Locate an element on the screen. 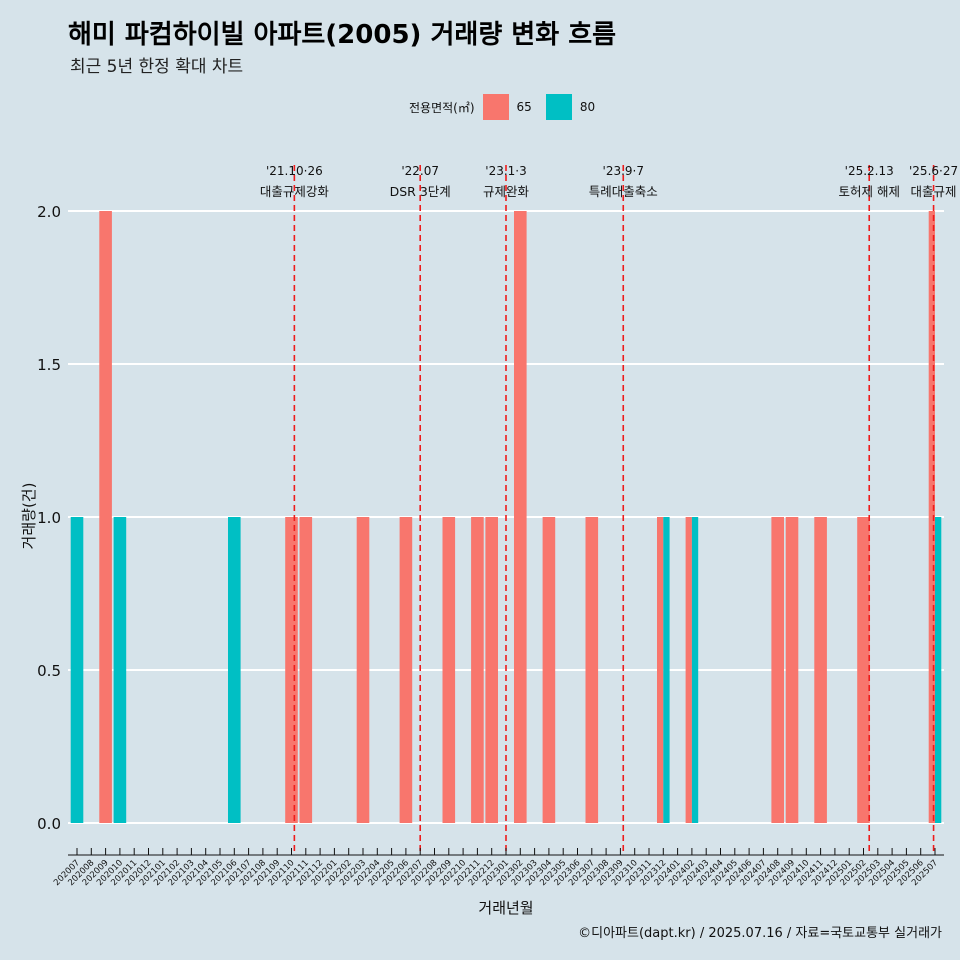 This screenshot has height=960, width=960. event-date: '23.9·7 is located at coordinates (623, 171).